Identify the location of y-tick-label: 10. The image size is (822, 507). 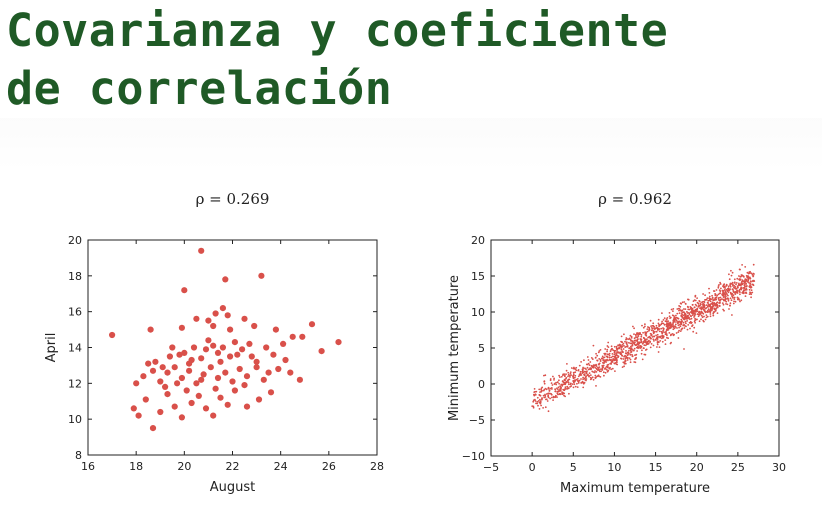
(478, 312).